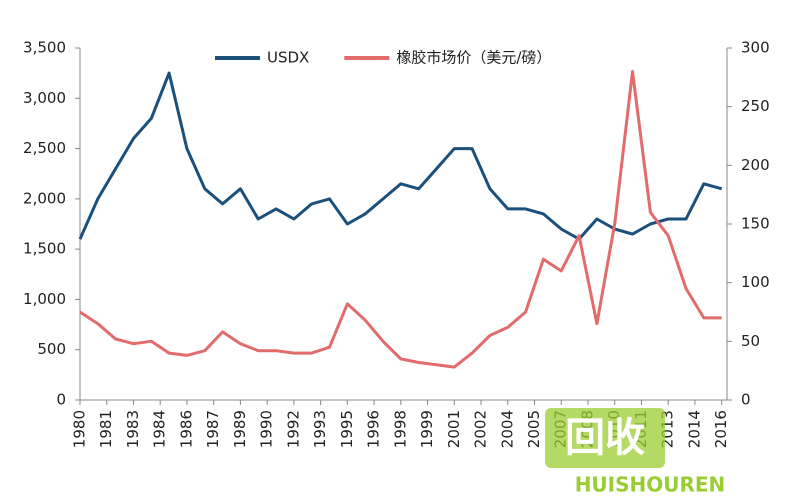  I want to click on x-tick-label: 1984, so click(160, 429).